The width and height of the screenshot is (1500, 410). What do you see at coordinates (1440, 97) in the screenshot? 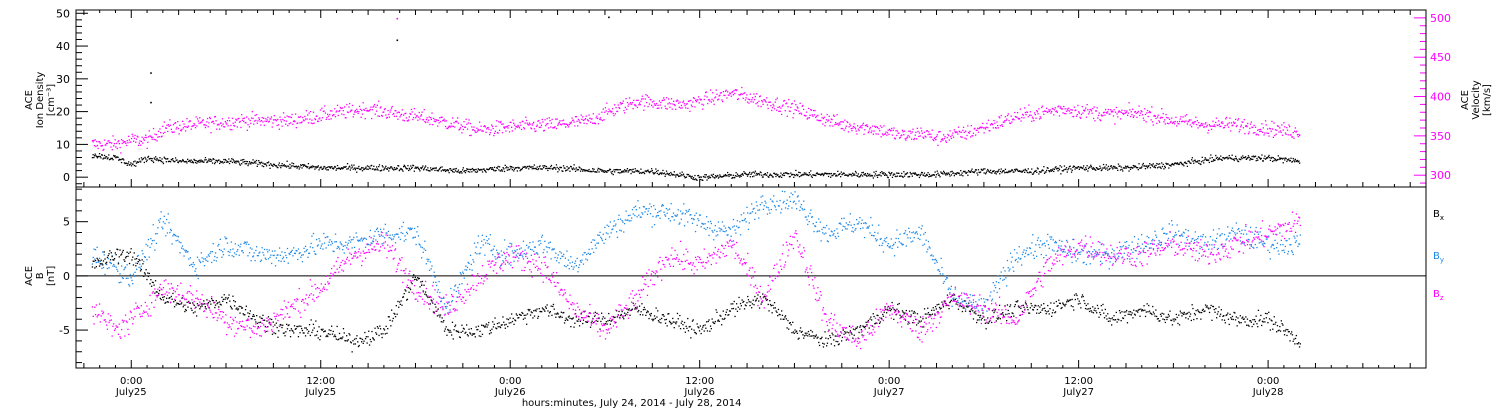
I see `velocity-tick-label: 400` at bounding box center [1440, 97].